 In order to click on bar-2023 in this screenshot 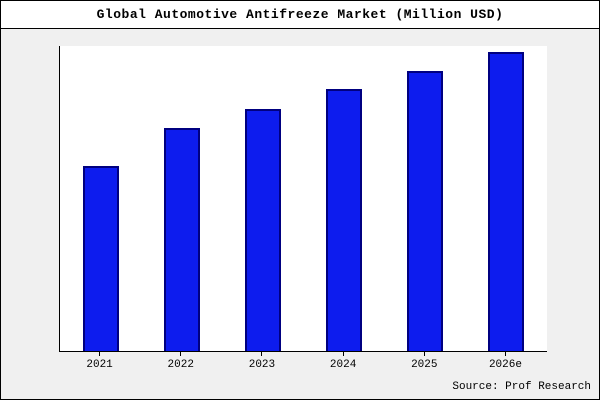, I will do `click(262, 229)`.